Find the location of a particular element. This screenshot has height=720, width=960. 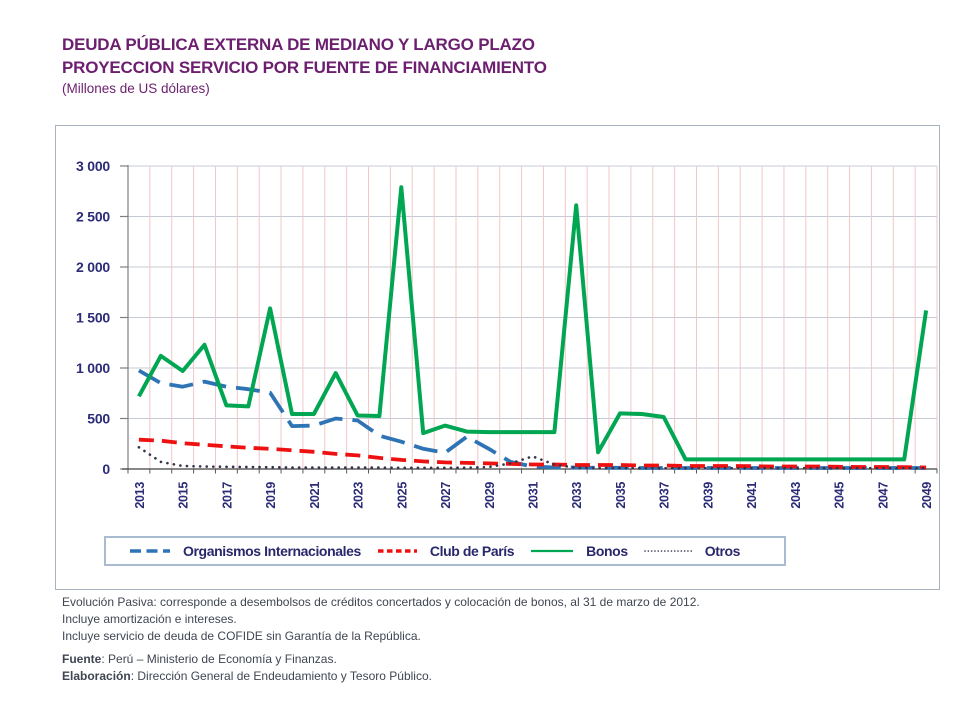

dotted-gray-line-icon is located at coordinates (668, 551).